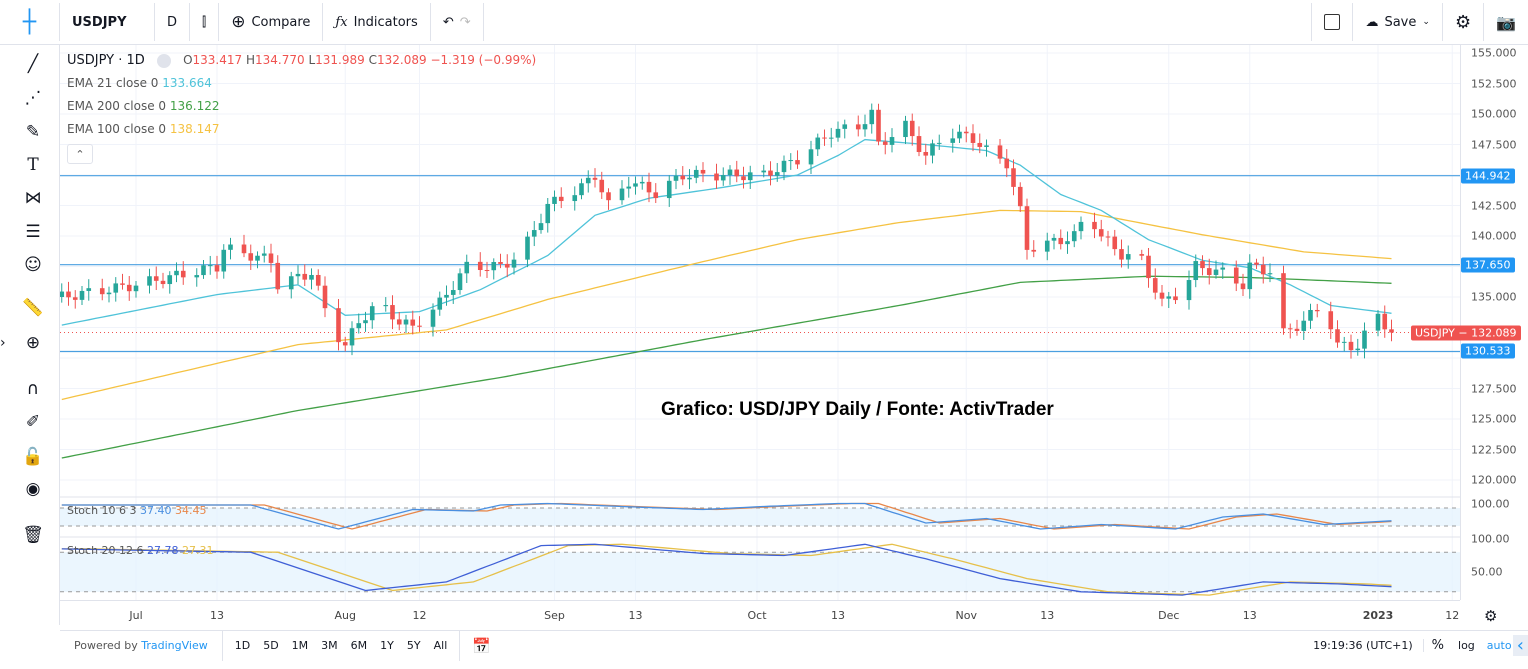 This screenshot has width=1528, height=669. I want to click on indicators-button: ƒx Indicators, so click(377, 22).